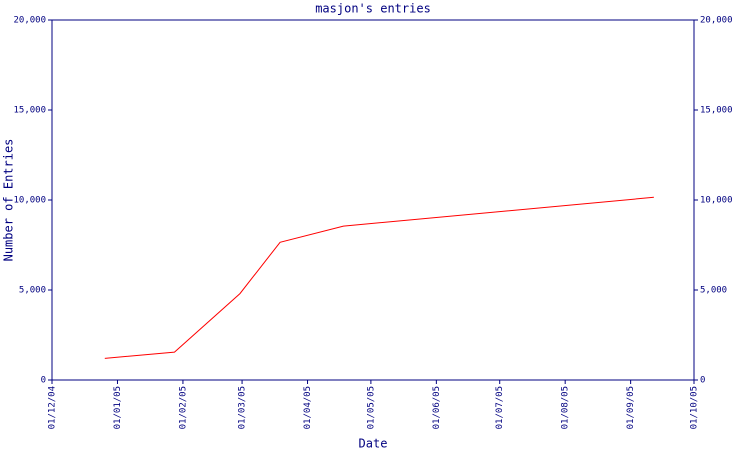  Describe the element at coordinates (9, 200) in the screenshot. I see `y-axis-label: Number of Entries` at that location.